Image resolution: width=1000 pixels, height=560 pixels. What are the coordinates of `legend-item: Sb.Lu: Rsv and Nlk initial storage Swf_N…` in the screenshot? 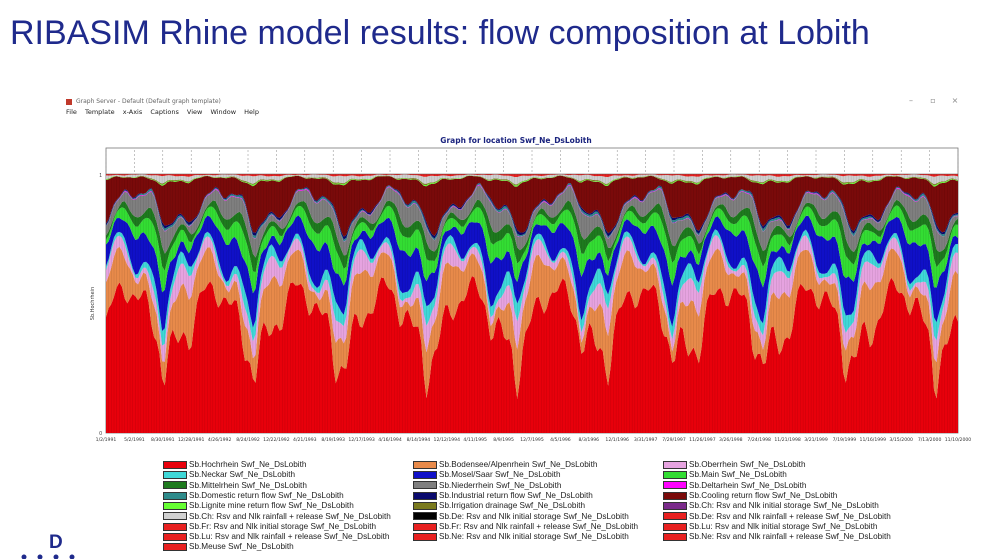 It's located at (770, 527).